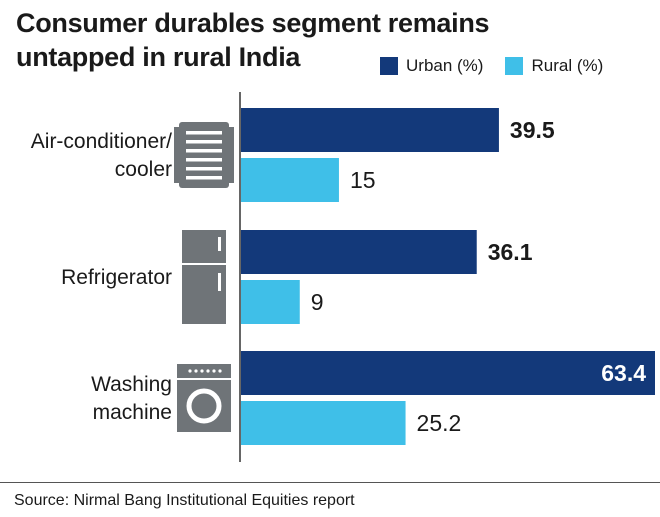  I want to click on legend-label-rural: Rural (%), so click(567, 65).